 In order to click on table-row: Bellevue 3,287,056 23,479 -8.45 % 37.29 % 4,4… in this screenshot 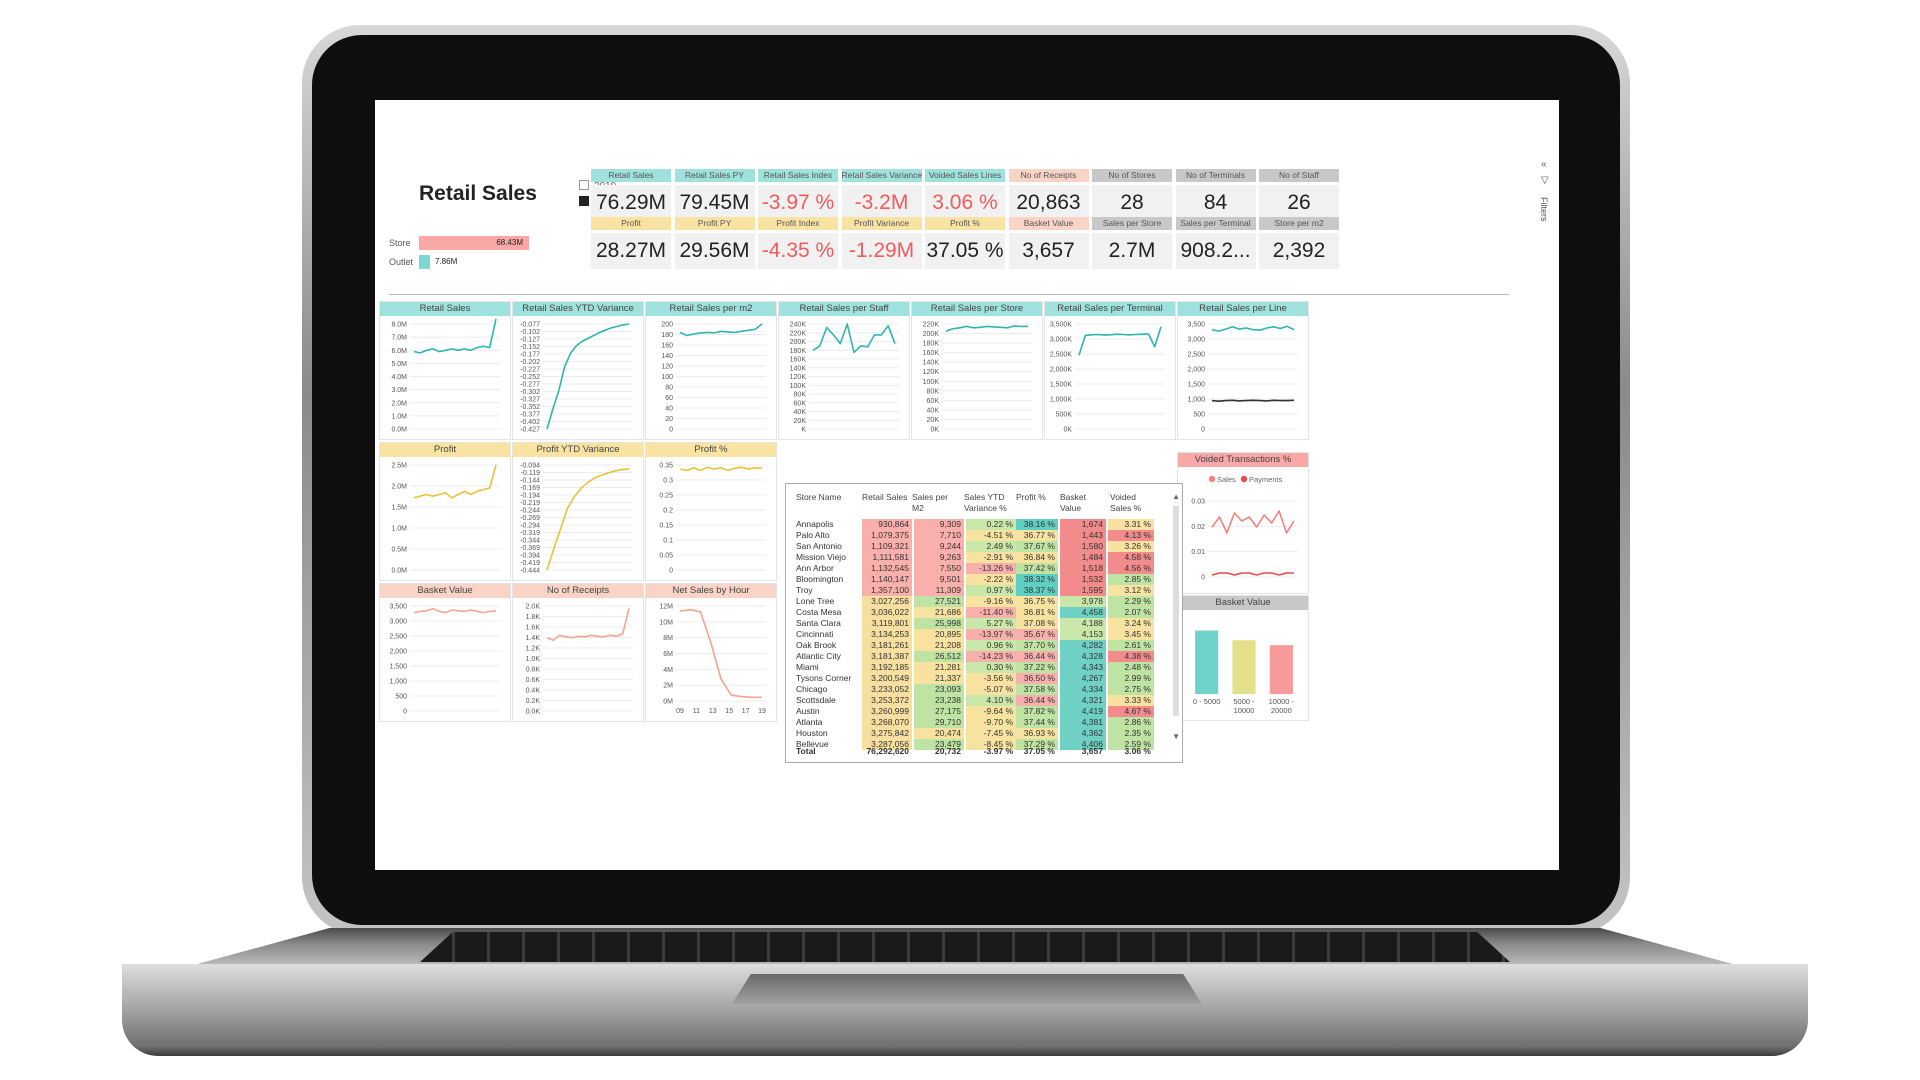, I will do `click(976, 744)`.